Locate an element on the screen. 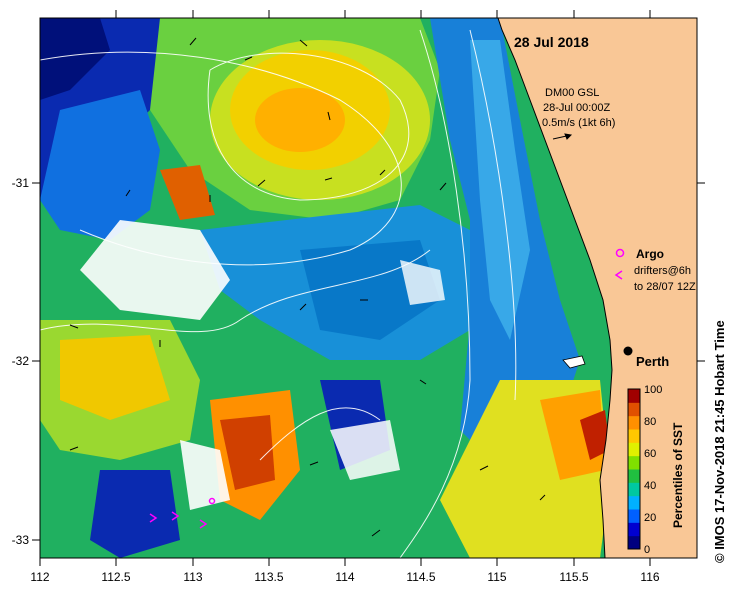 Image resolution: width=739 pixels, height=592 pixels. scale-arrow is located at coordinates (562, 136).